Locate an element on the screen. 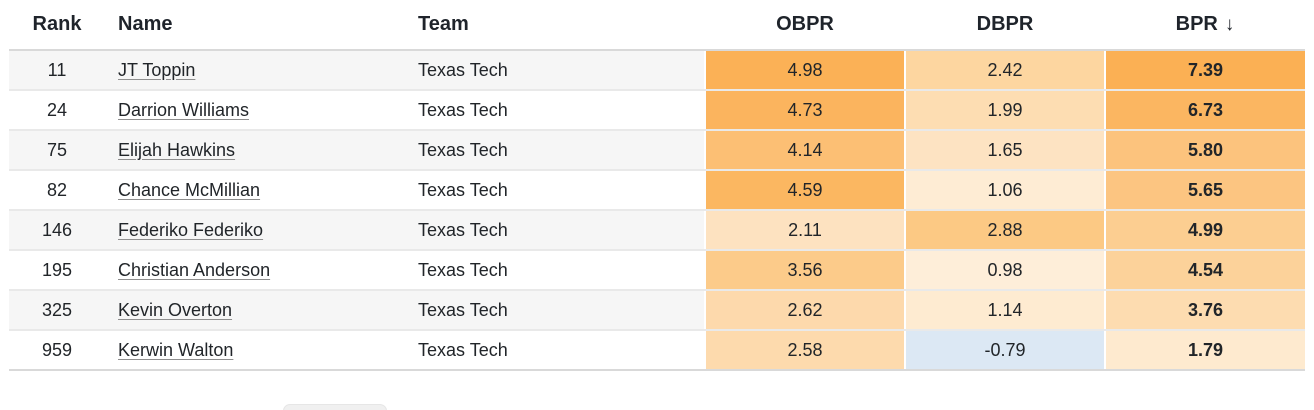 The image size is (1314, 410). rank-cell: 82 is located at coordinates (57, 190).